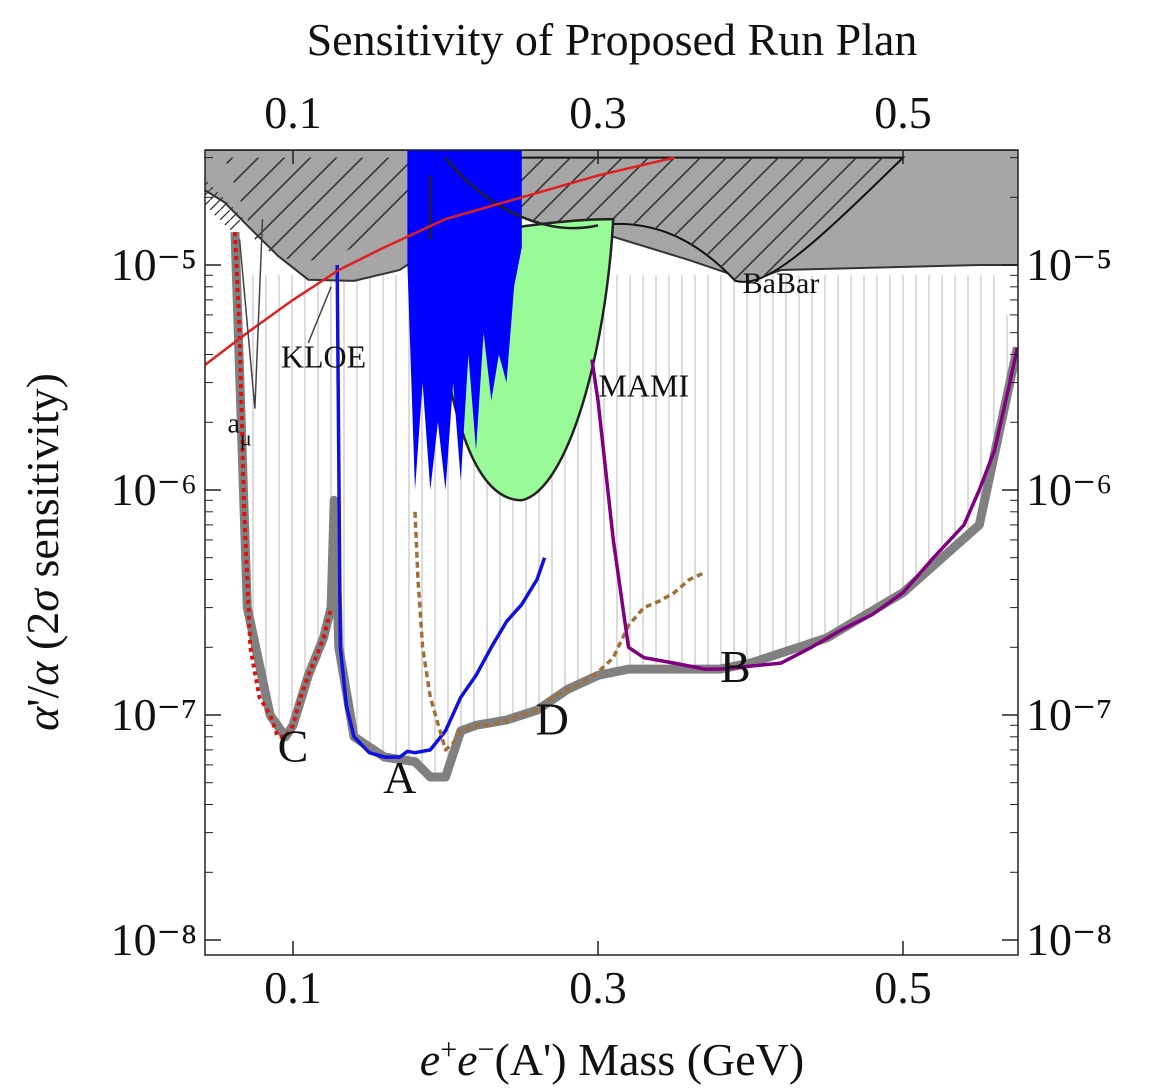 This screenshot has width=1154, height=1088. Describe the element at coordinates (903, 112) in the screenshot. I see `x-tick-label-top: 0.5` at that location.